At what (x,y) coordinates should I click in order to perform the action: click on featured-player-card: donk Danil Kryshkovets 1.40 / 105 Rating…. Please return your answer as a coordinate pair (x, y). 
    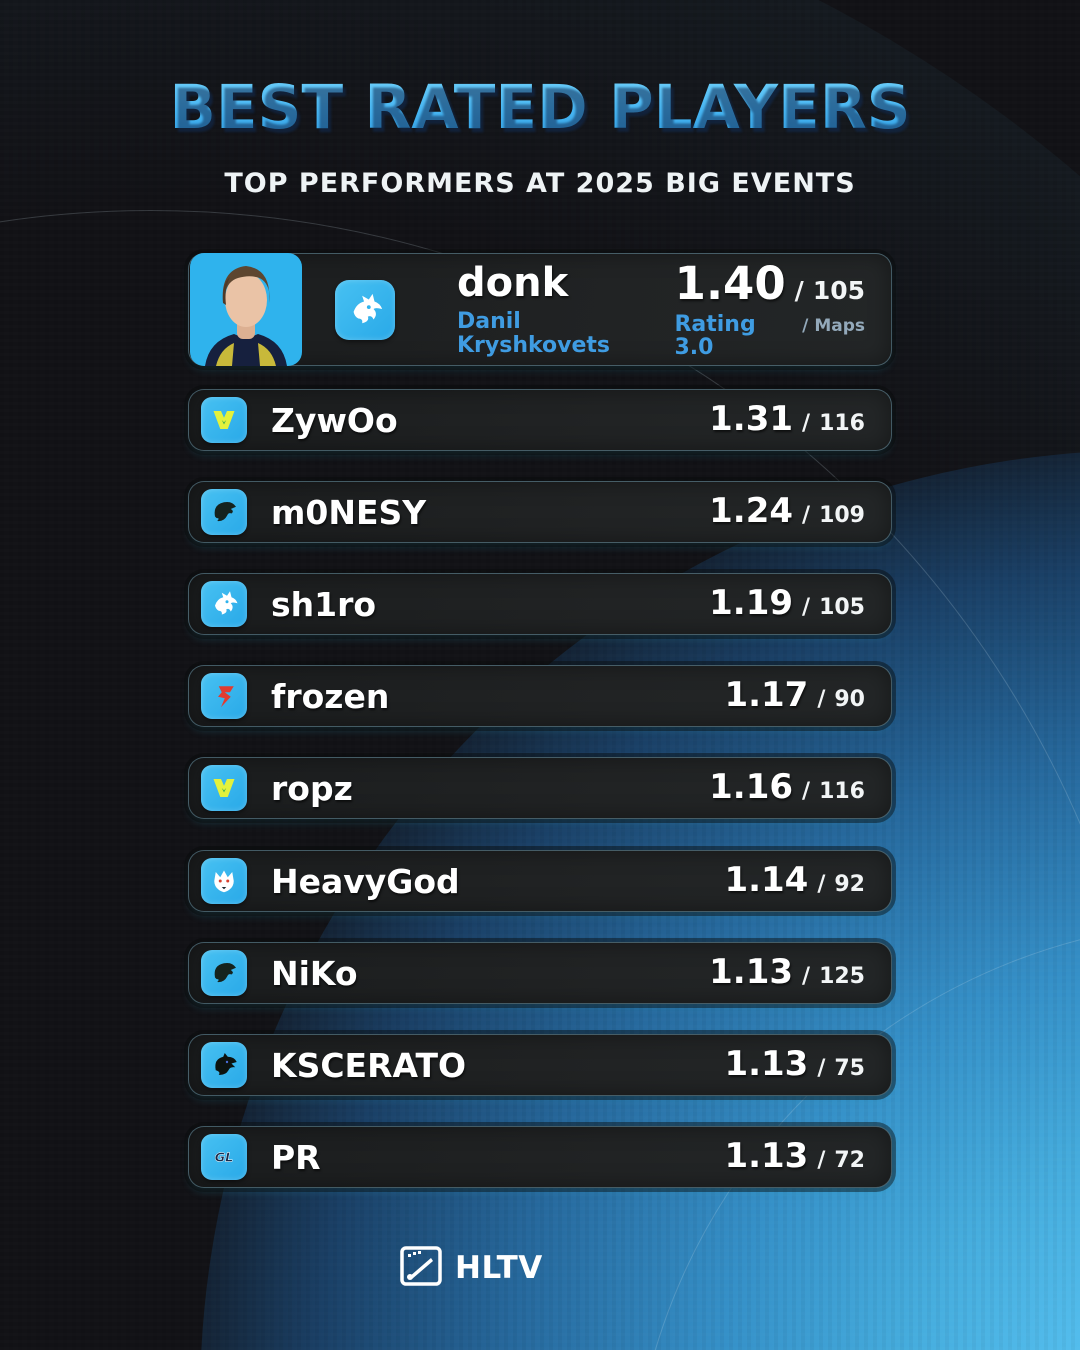
    Looking at the image, I should click on (540, 309).